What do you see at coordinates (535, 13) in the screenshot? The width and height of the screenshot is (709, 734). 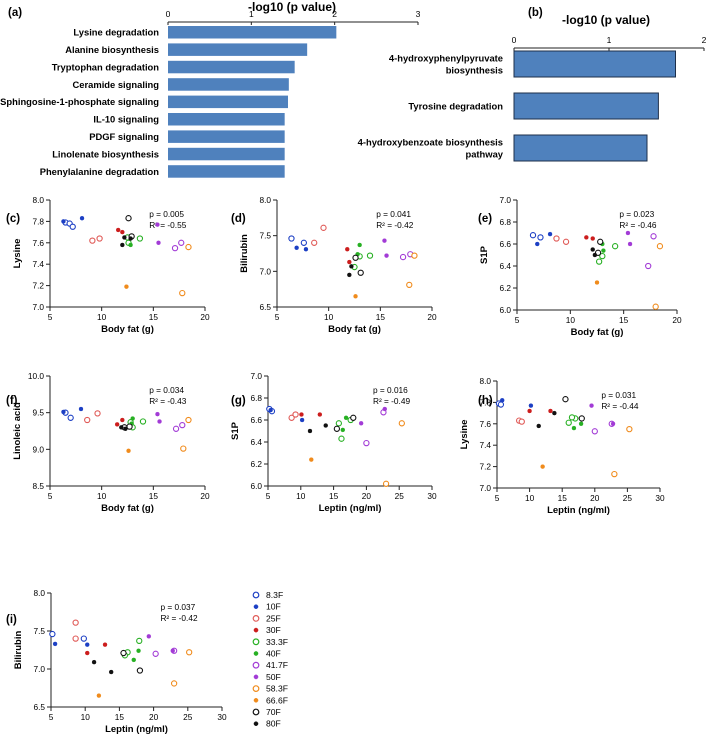 I see `panel-label: (b)` at bounding box center [535, 13].